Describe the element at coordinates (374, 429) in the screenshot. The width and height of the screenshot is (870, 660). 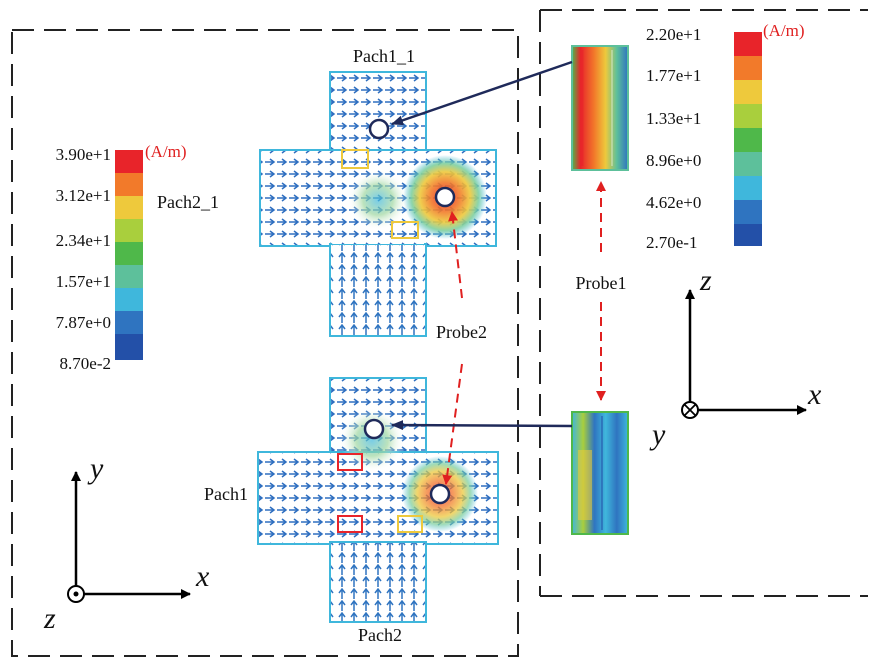
I see `bottom-pach1-probe-point` at that location.